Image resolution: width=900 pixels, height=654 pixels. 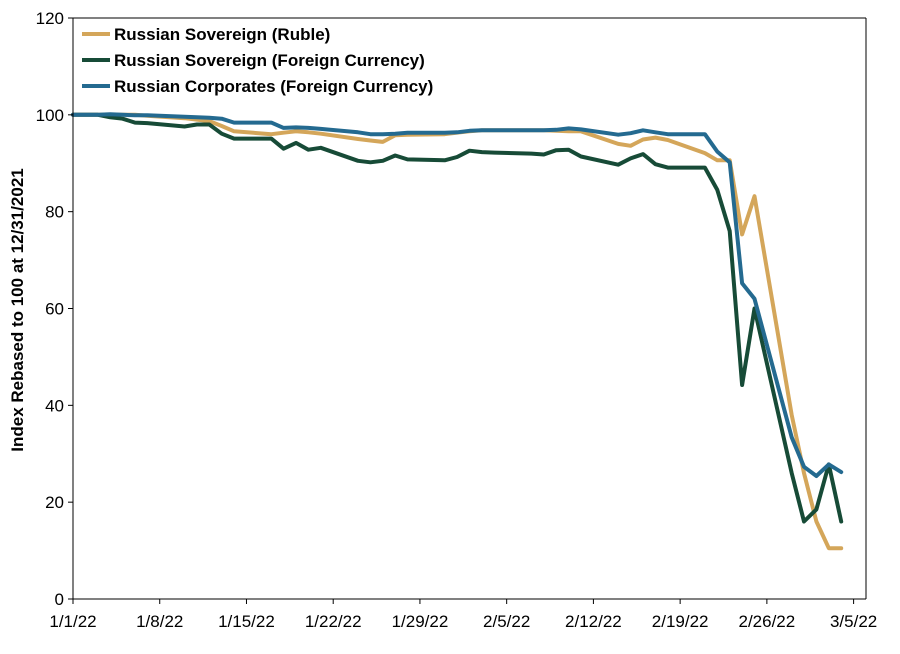 I want to click on y-tick-label: 120, so click(x=50, y=18).